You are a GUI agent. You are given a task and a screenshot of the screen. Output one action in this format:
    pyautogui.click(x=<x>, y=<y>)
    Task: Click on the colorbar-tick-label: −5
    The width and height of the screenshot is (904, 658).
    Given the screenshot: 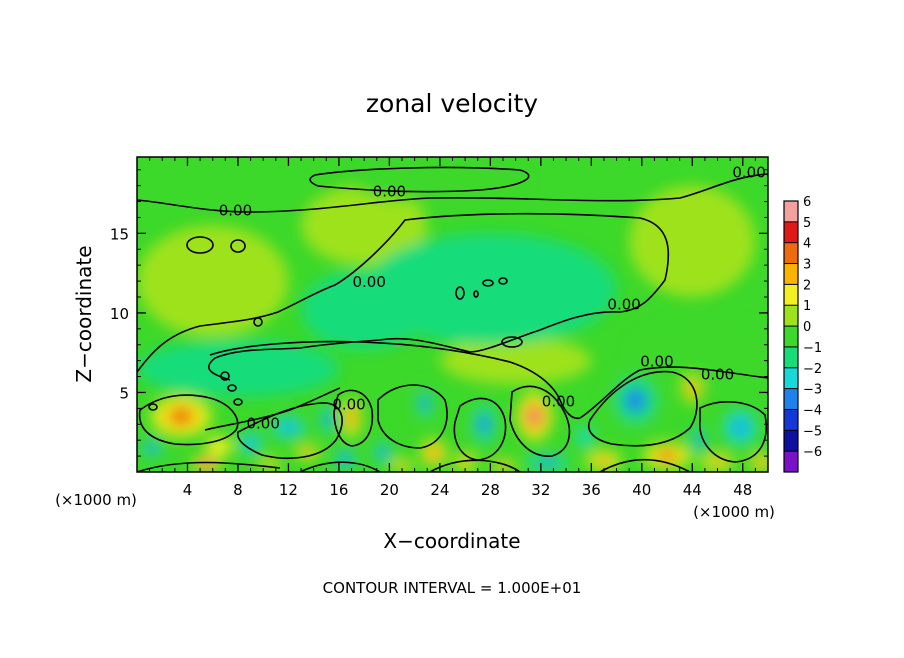 What is the action you would take?
    pyautogui.click(x=812, y=431)
    